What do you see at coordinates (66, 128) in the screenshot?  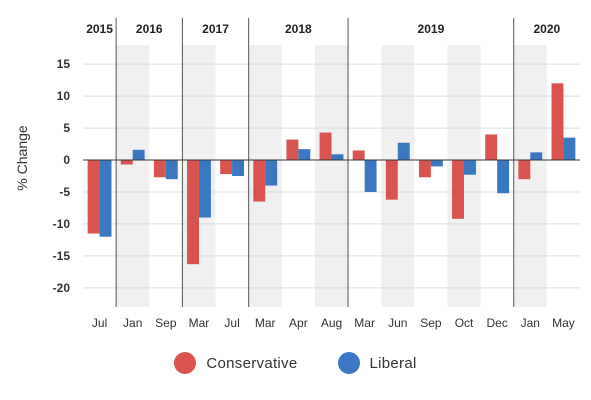 I see `y-tick-label: 5` at bounding box center [66, 128].